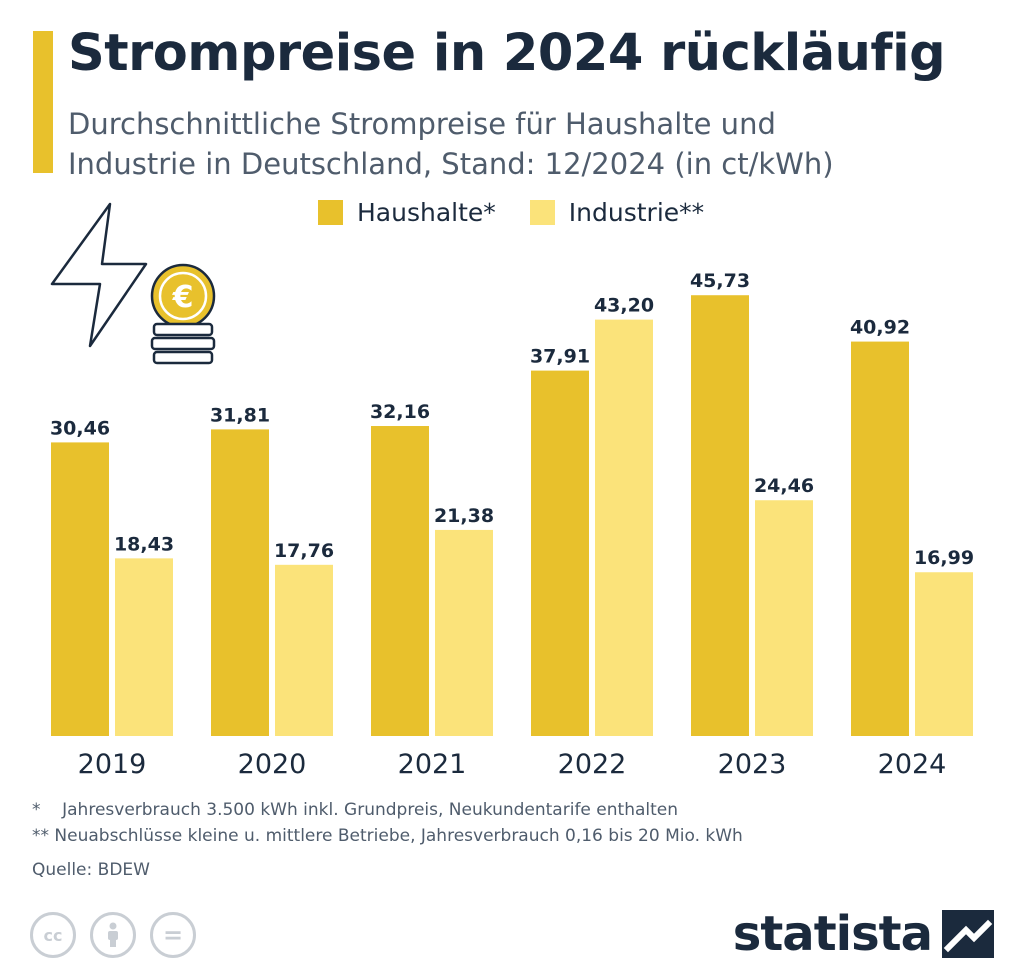 Image resolution: width=1024 pixels, height=973 pixels. What do you see at coordinates (400, 412) in the screenshot?
I see `bar-value-label-haushalte-2021: 32,16` at bounding box center [400, 412].